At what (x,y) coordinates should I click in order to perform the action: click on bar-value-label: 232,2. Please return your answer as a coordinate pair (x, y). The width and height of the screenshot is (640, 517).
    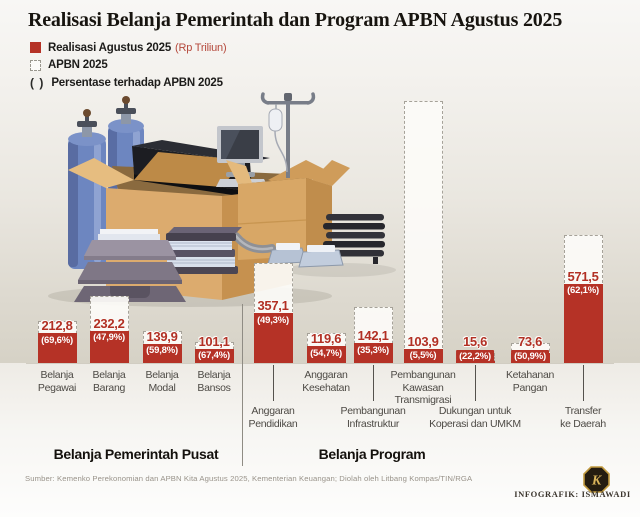
    Looking at the image, I should click on (109, 323).